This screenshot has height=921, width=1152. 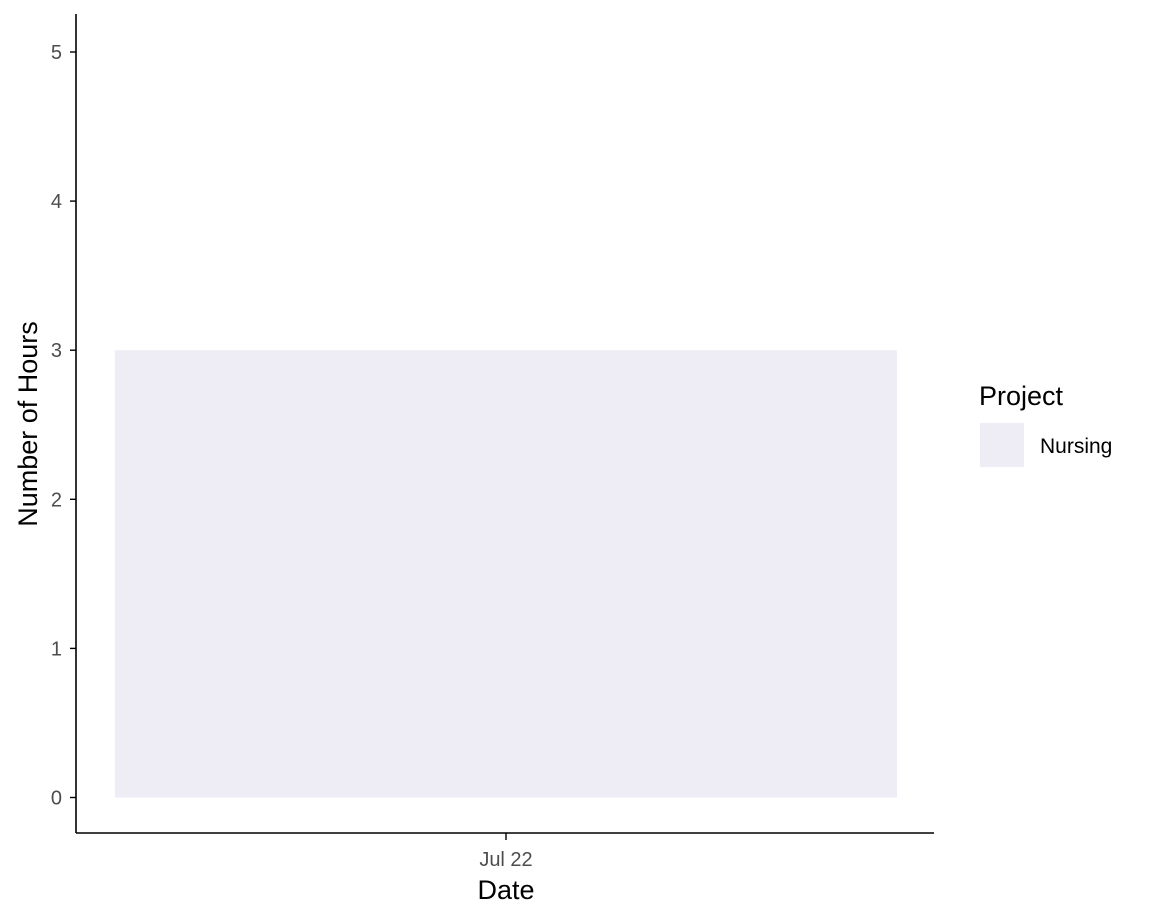 I want to click on y-tick-label: 4, so click(x=56, y=202).